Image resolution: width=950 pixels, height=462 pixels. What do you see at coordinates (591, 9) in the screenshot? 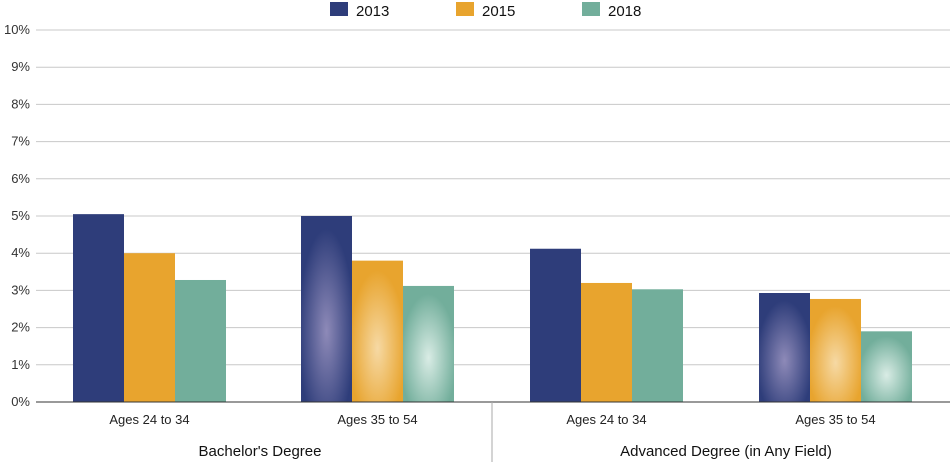
I see `legend-swatch-2018` at bounding box center [591, 9].